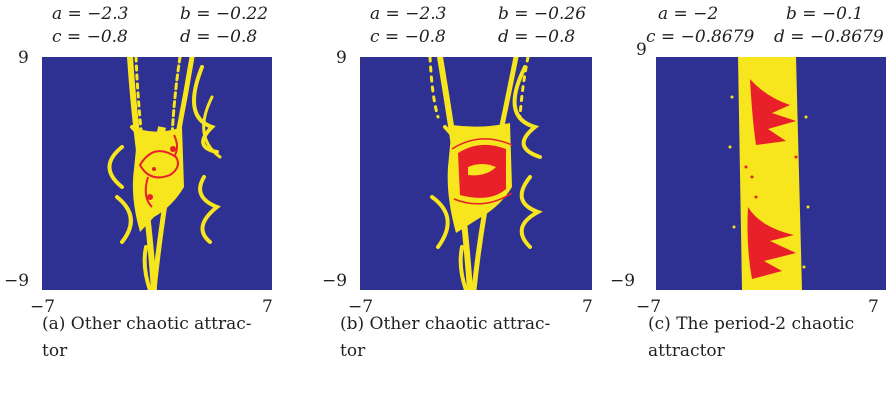 Image resolution: width=896 pixels, height=393 pixels. Describe the element at coordinates (445, 337) in the screenshot. I see `caption: (b) Other chaotic attrac- tor` at that location.